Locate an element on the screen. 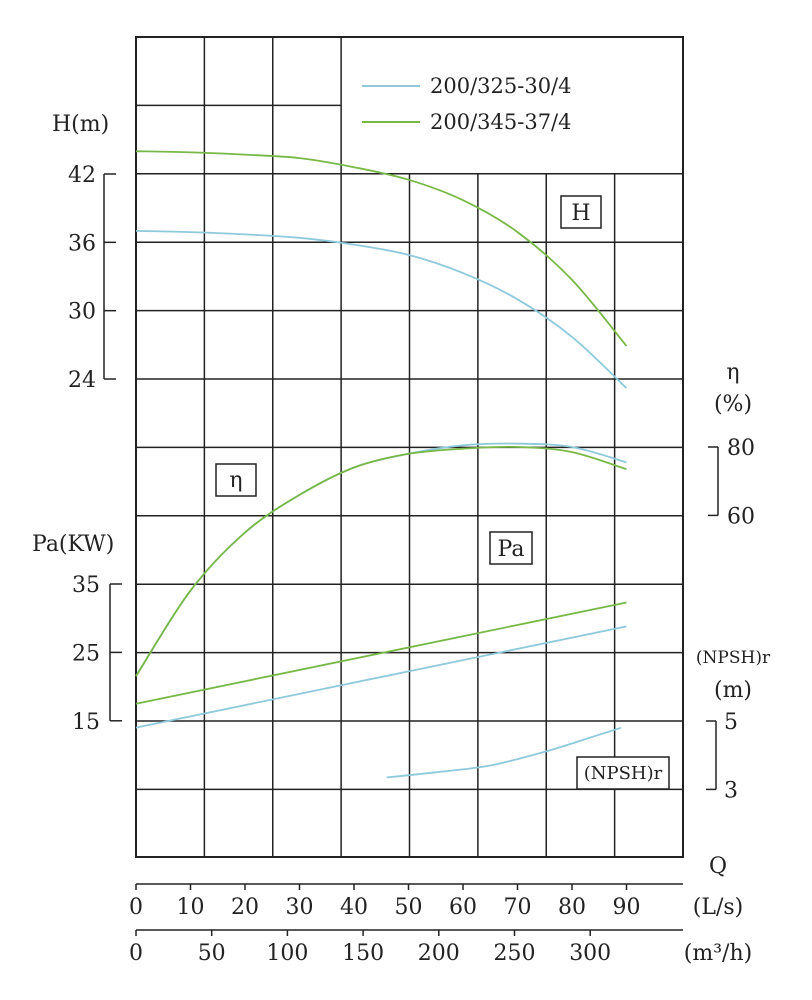 This screenshot has width=812, height=1000. tick-label-Pa: 15 is located at coordinates (86, 722).